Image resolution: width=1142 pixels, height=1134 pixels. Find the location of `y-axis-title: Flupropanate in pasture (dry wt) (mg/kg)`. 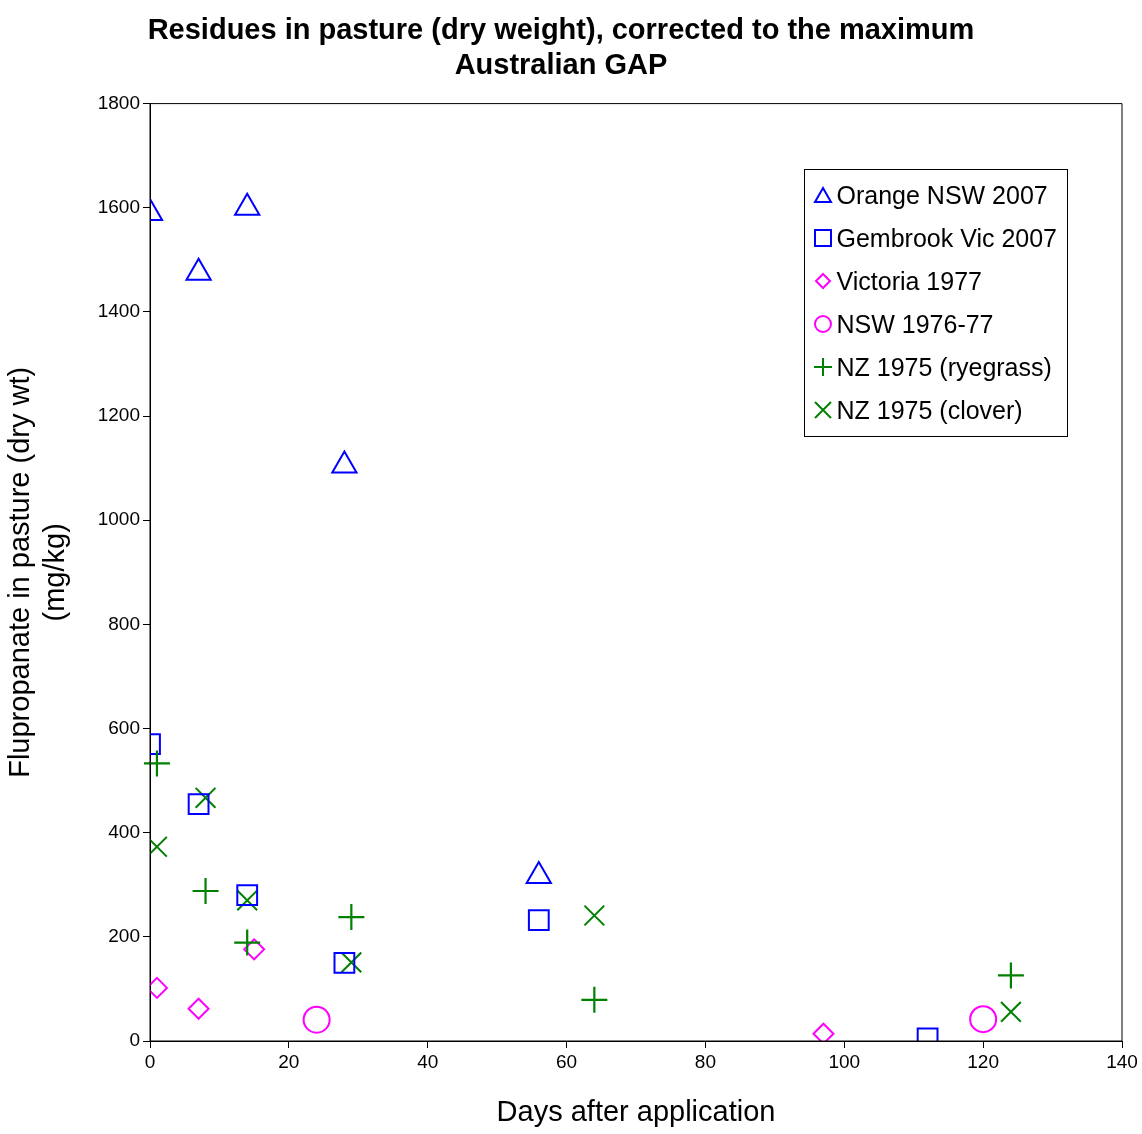

y-axis-title: Flupropanate in pasture (dry wt) (mg/kg) is located at coordinates (37, 572).